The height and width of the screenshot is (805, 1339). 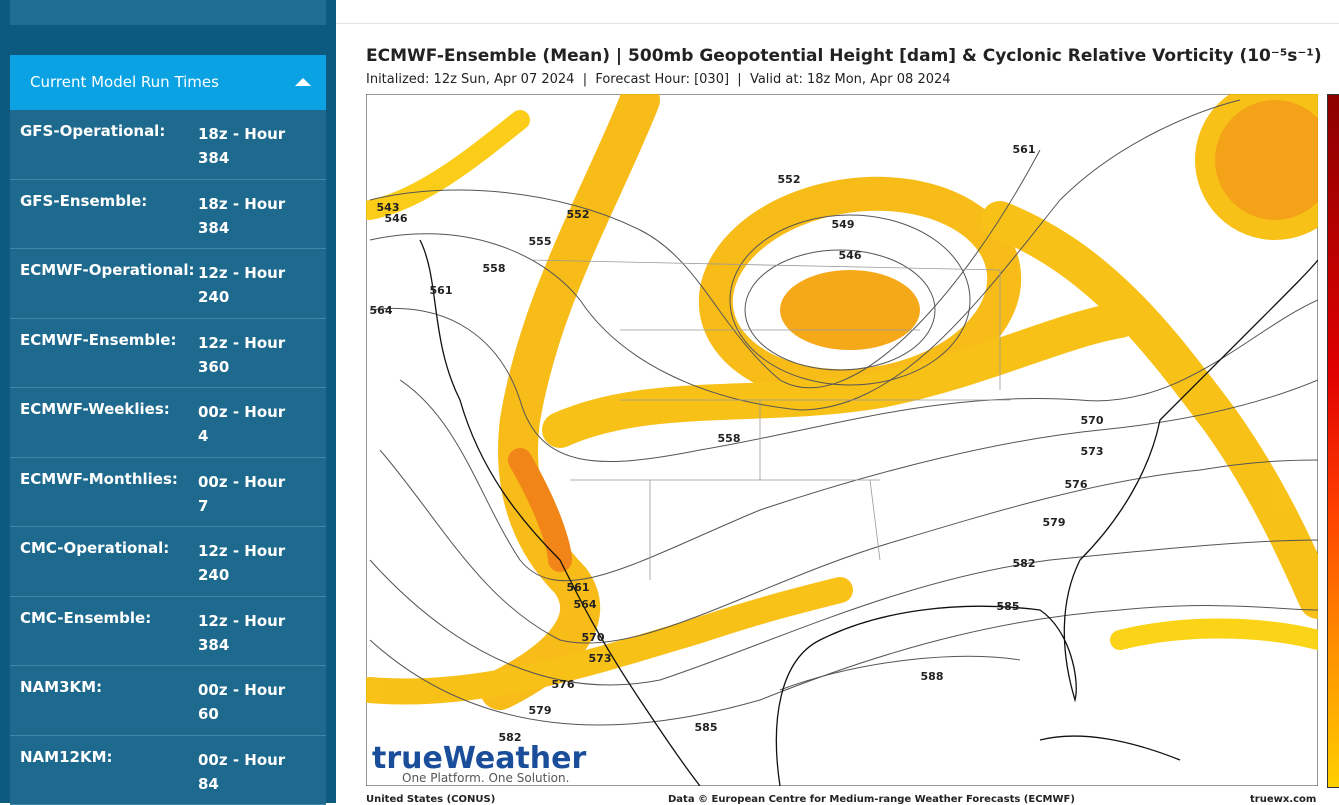 I want to click on run-time-row: NAM12KM: 00z - Hour 84, so click(x=168, y=770).